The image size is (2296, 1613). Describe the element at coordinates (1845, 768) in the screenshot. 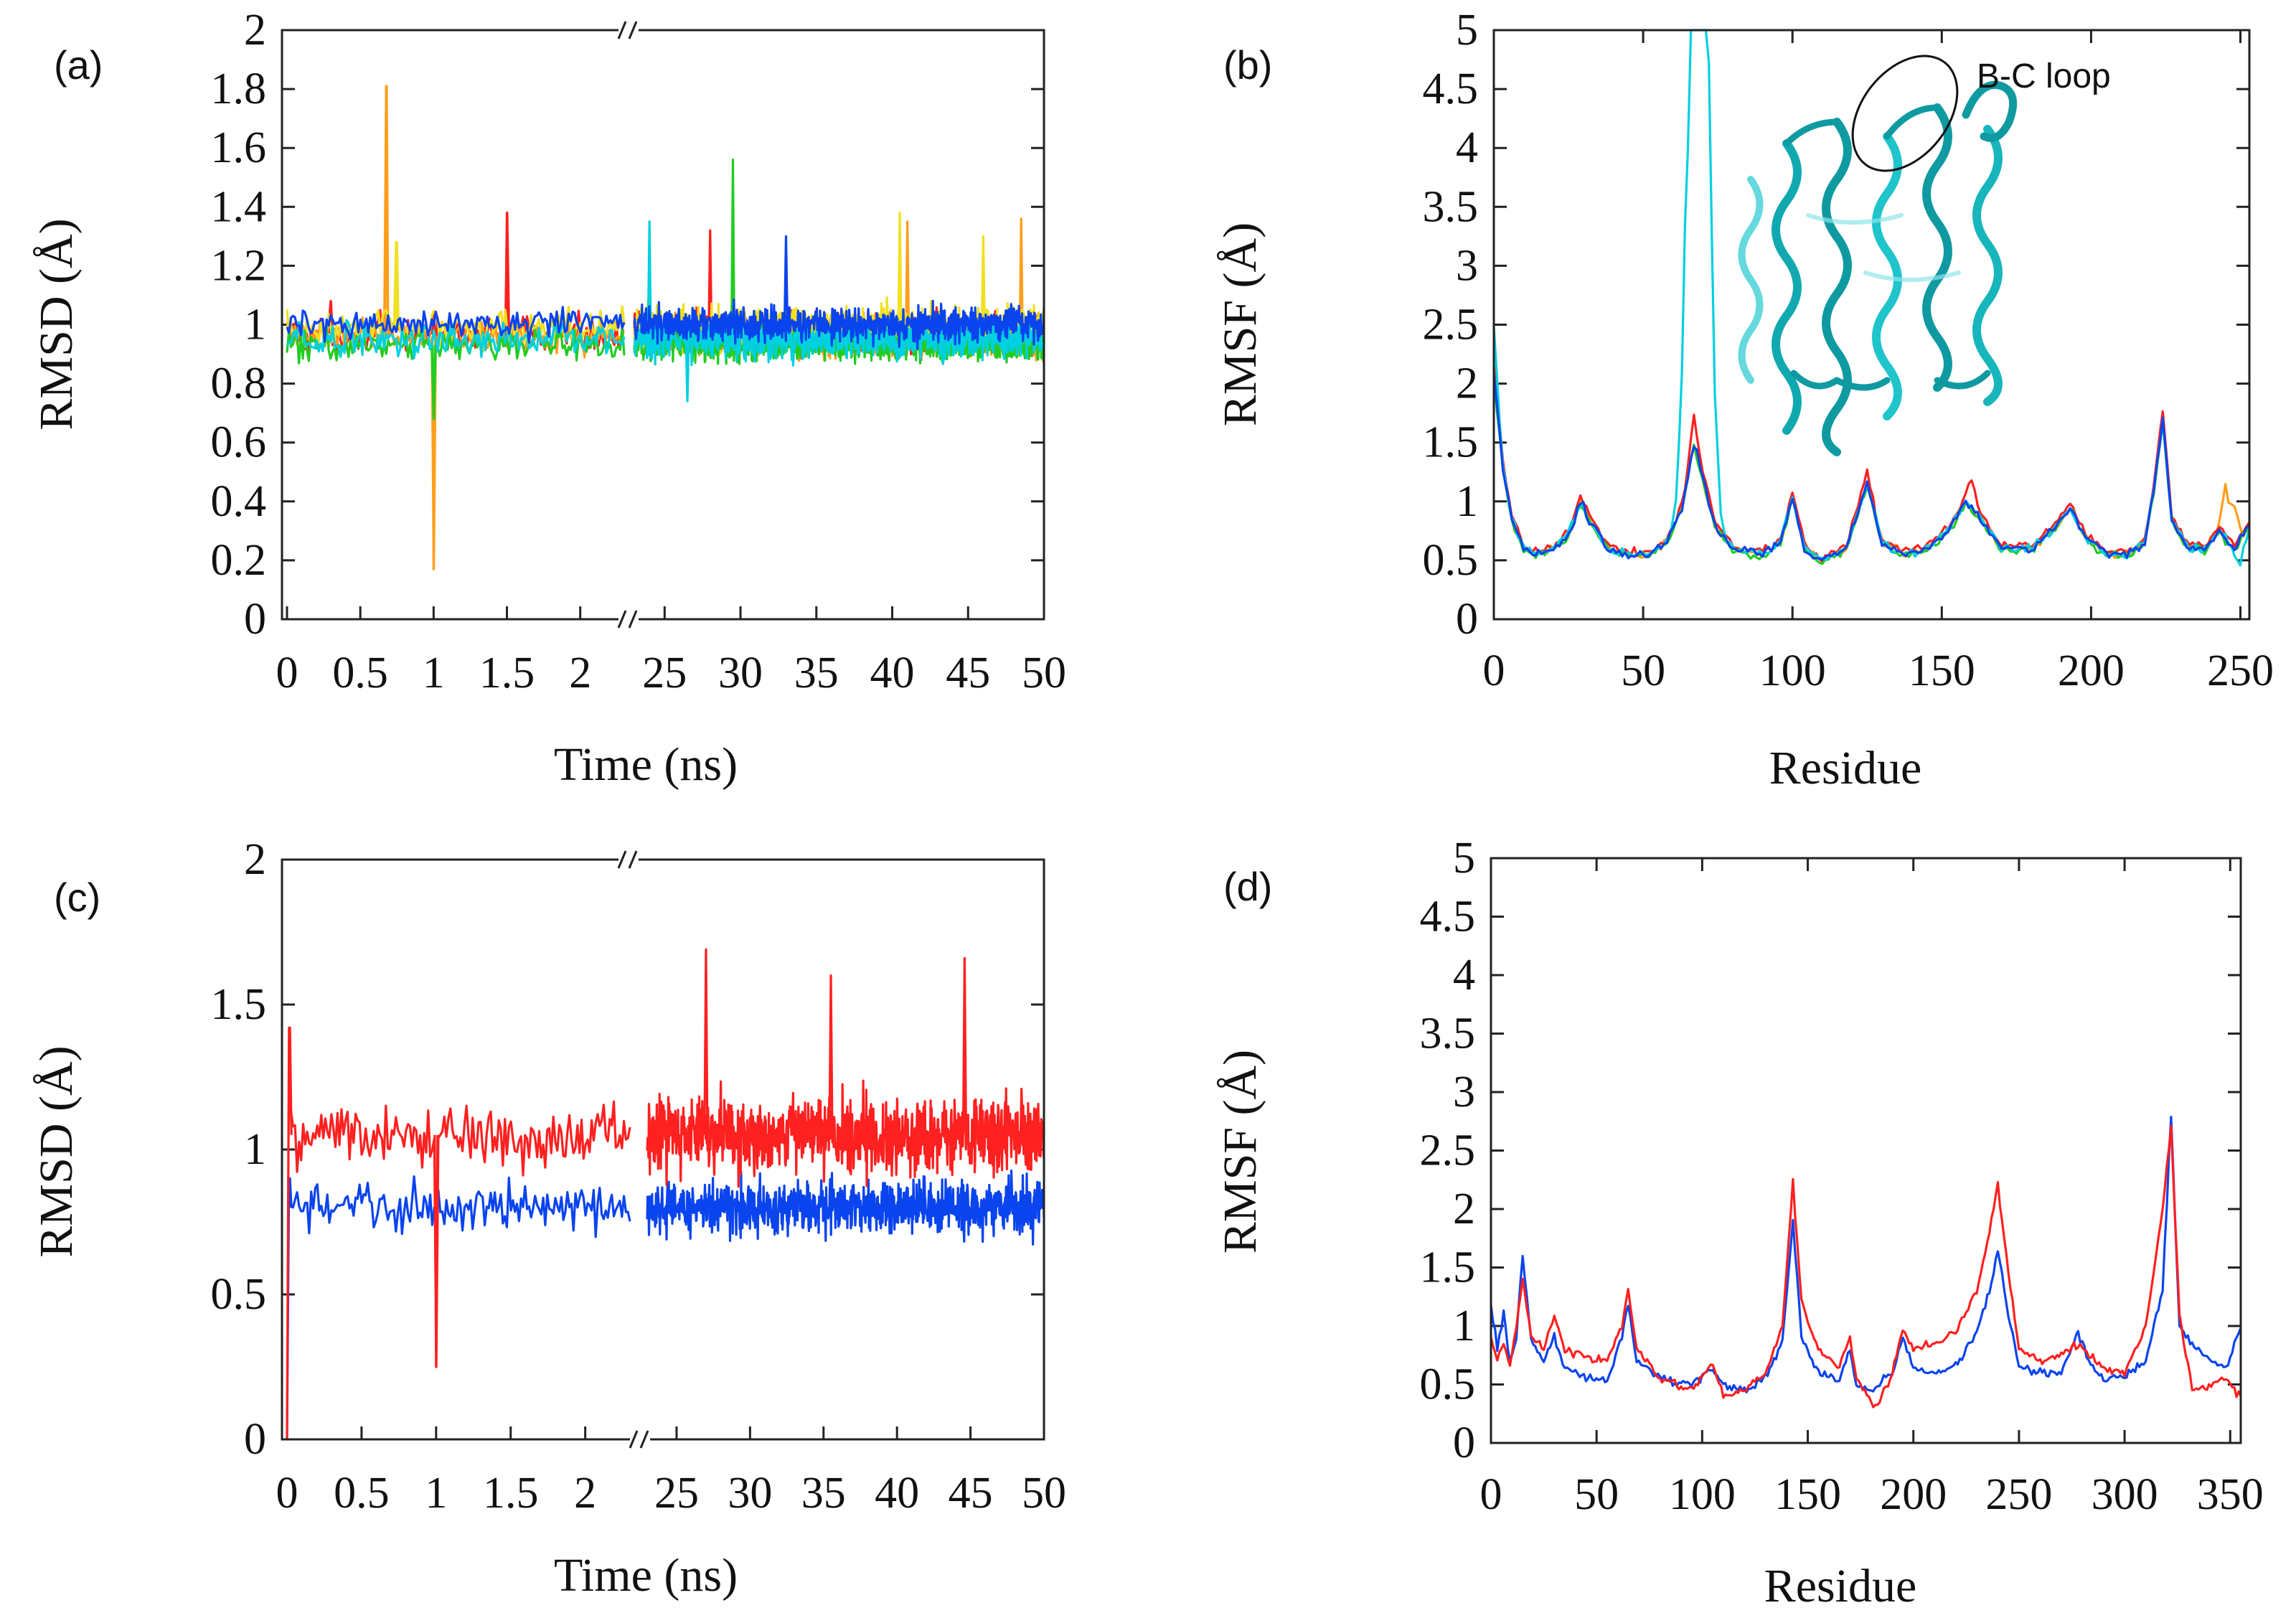

I see `panel-b-x-axis-title: Residue` at that location.